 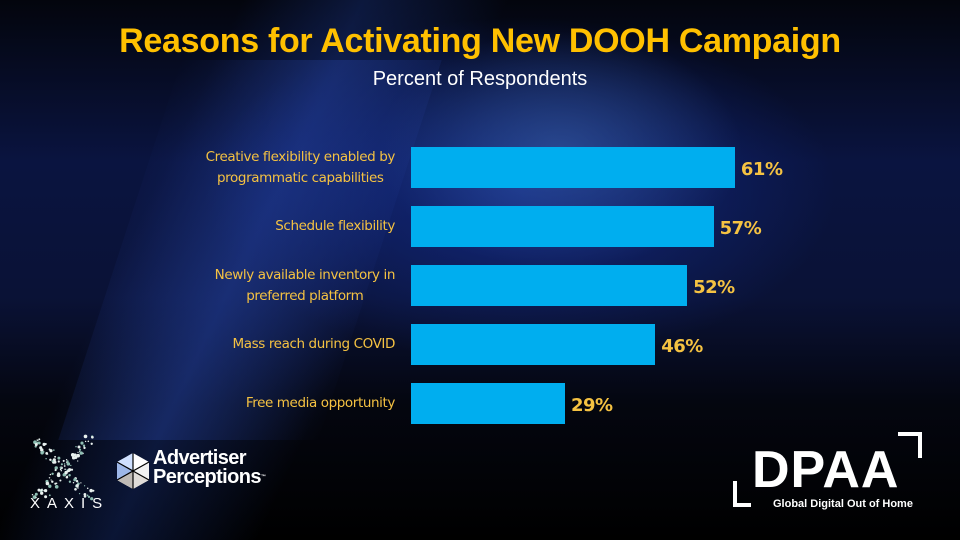 I want to click on ap-line-2: Perceptions™, so click(x=209, y=477).